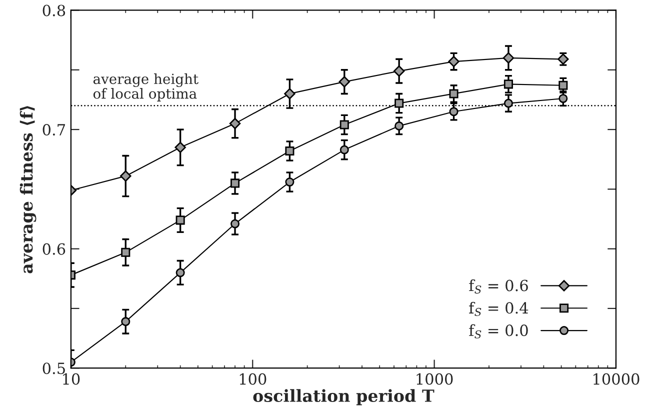 Image resolution: width=645 pixels, height=409 pixels. I want to click on y-axis-title: average fitness ⟨f⟩, so click(28, 190).